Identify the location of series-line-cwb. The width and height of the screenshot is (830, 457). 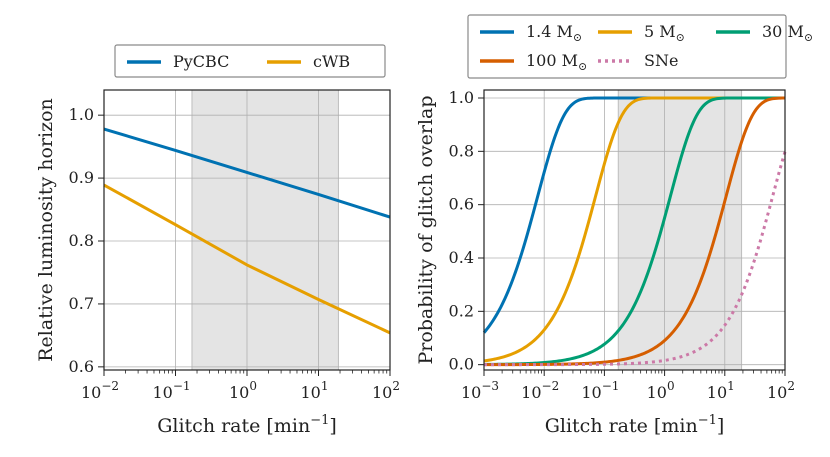
(247, 259).